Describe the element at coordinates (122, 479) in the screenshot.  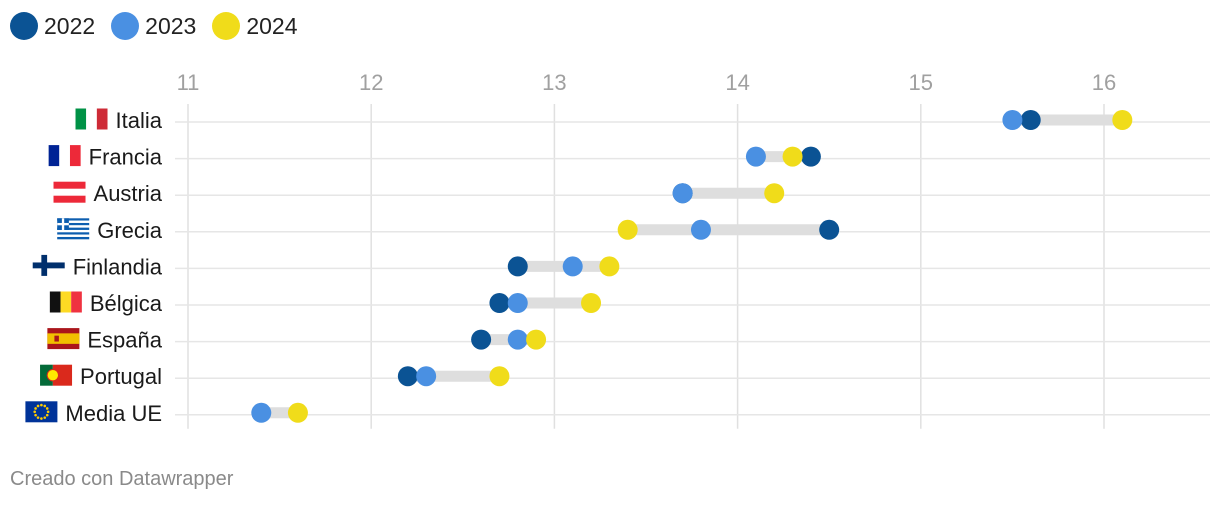
I see `footer-credit: Creado con Datawrapper` at that location.